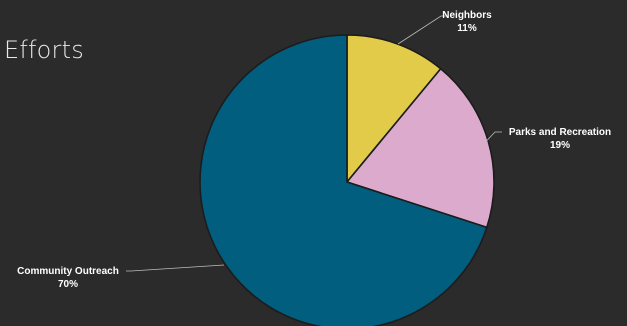  I want to click on slice-label-community-outreach: Community Outreach, so click(68, 271).